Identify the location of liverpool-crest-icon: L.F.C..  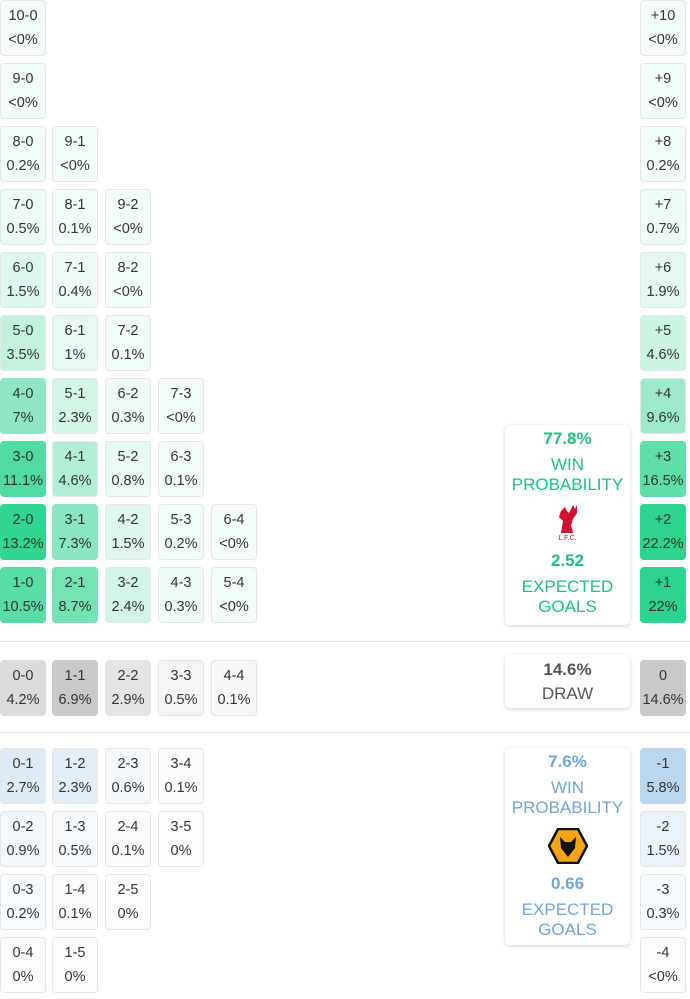
(568, 524).